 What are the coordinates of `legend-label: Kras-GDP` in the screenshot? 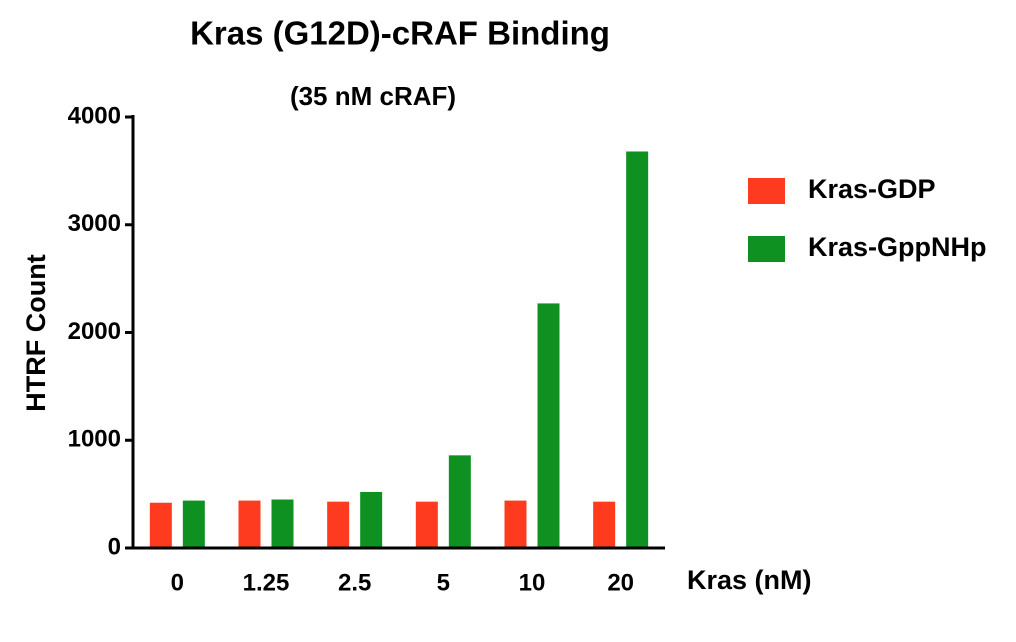 It's located at (872, 189).